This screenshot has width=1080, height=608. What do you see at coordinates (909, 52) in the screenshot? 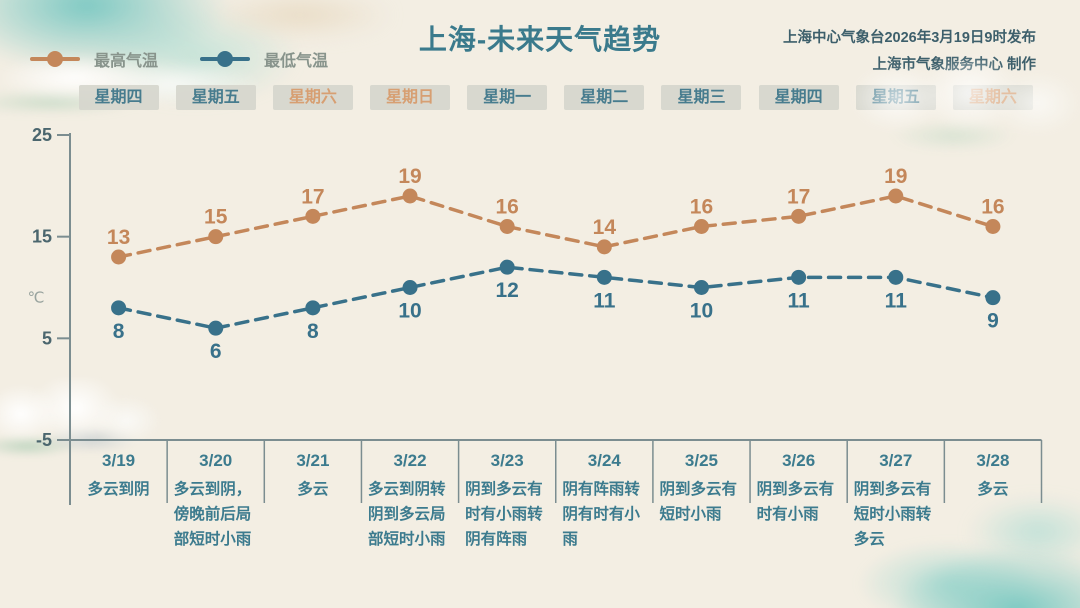
I see `publisher-info: 上海中心气象台2026年3月19日9时发布 上海市气象服务中心 制作` at bounding box center [909, 52].